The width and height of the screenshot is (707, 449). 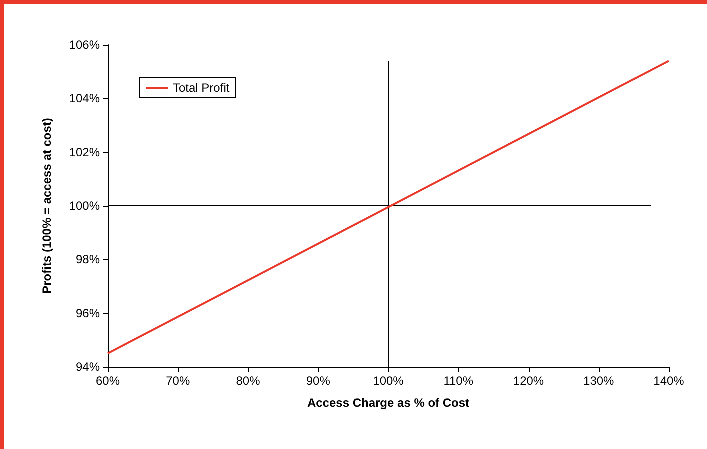 What do you see at coordinates (318, 381) in the screenshot?
I see `x-tick-label: 90%` at bounding box center [318, 381].